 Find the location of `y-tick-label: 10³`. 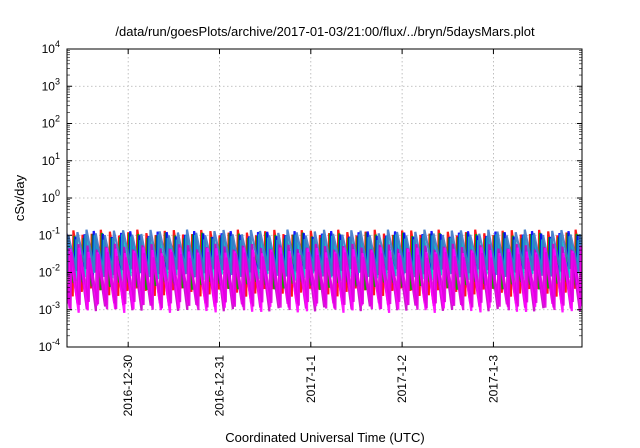

y-tick-label: 10³ is located at coordinates (51, 84).